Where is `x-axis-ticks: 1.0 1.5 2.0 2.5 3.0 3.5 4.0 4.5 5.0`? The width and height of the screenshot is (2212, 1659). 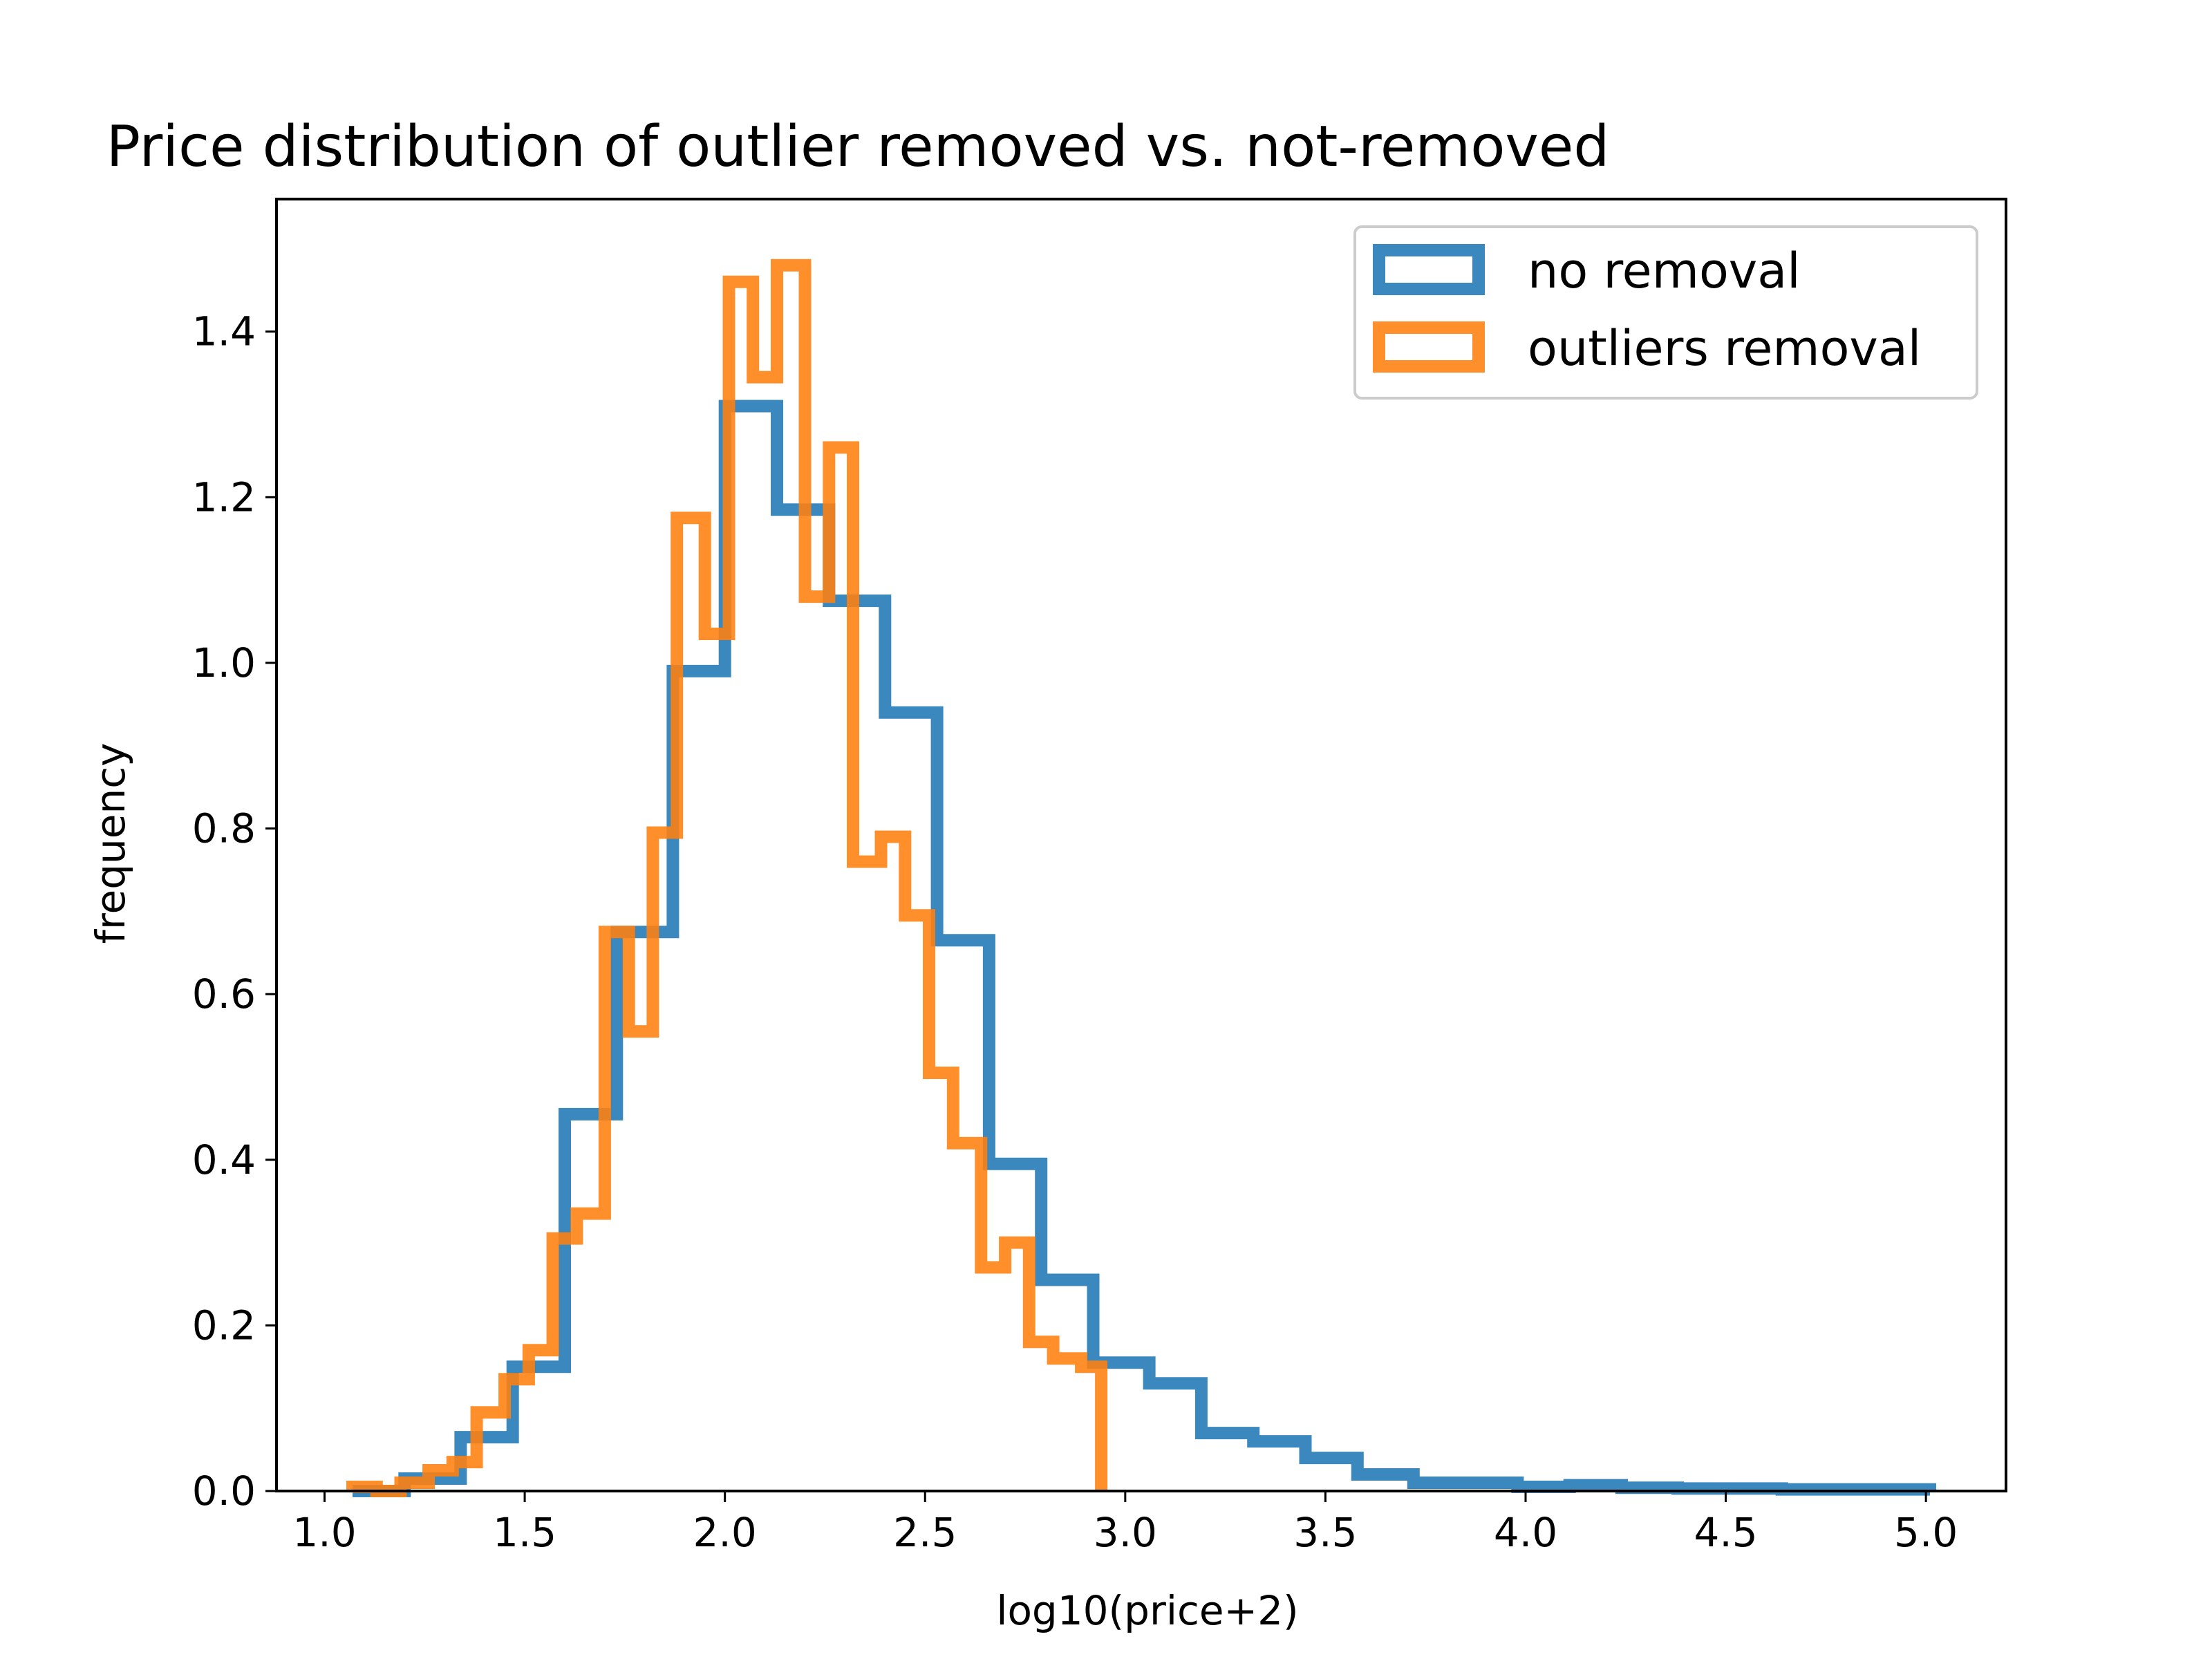
x-axis-ticks: 1.0 1.5 2.0 2.5 3.0 3.5 4.0 4.5 5.0 is located at coordinates (1125, 1523).